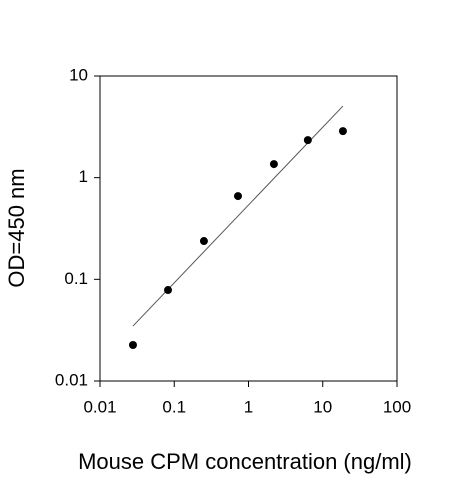 This screenshot has height=480, width=463. What do you see at coordinates (83, 176) in the screenshot?
I see `y-tick-label: 1` at bounding box center [83, 176].